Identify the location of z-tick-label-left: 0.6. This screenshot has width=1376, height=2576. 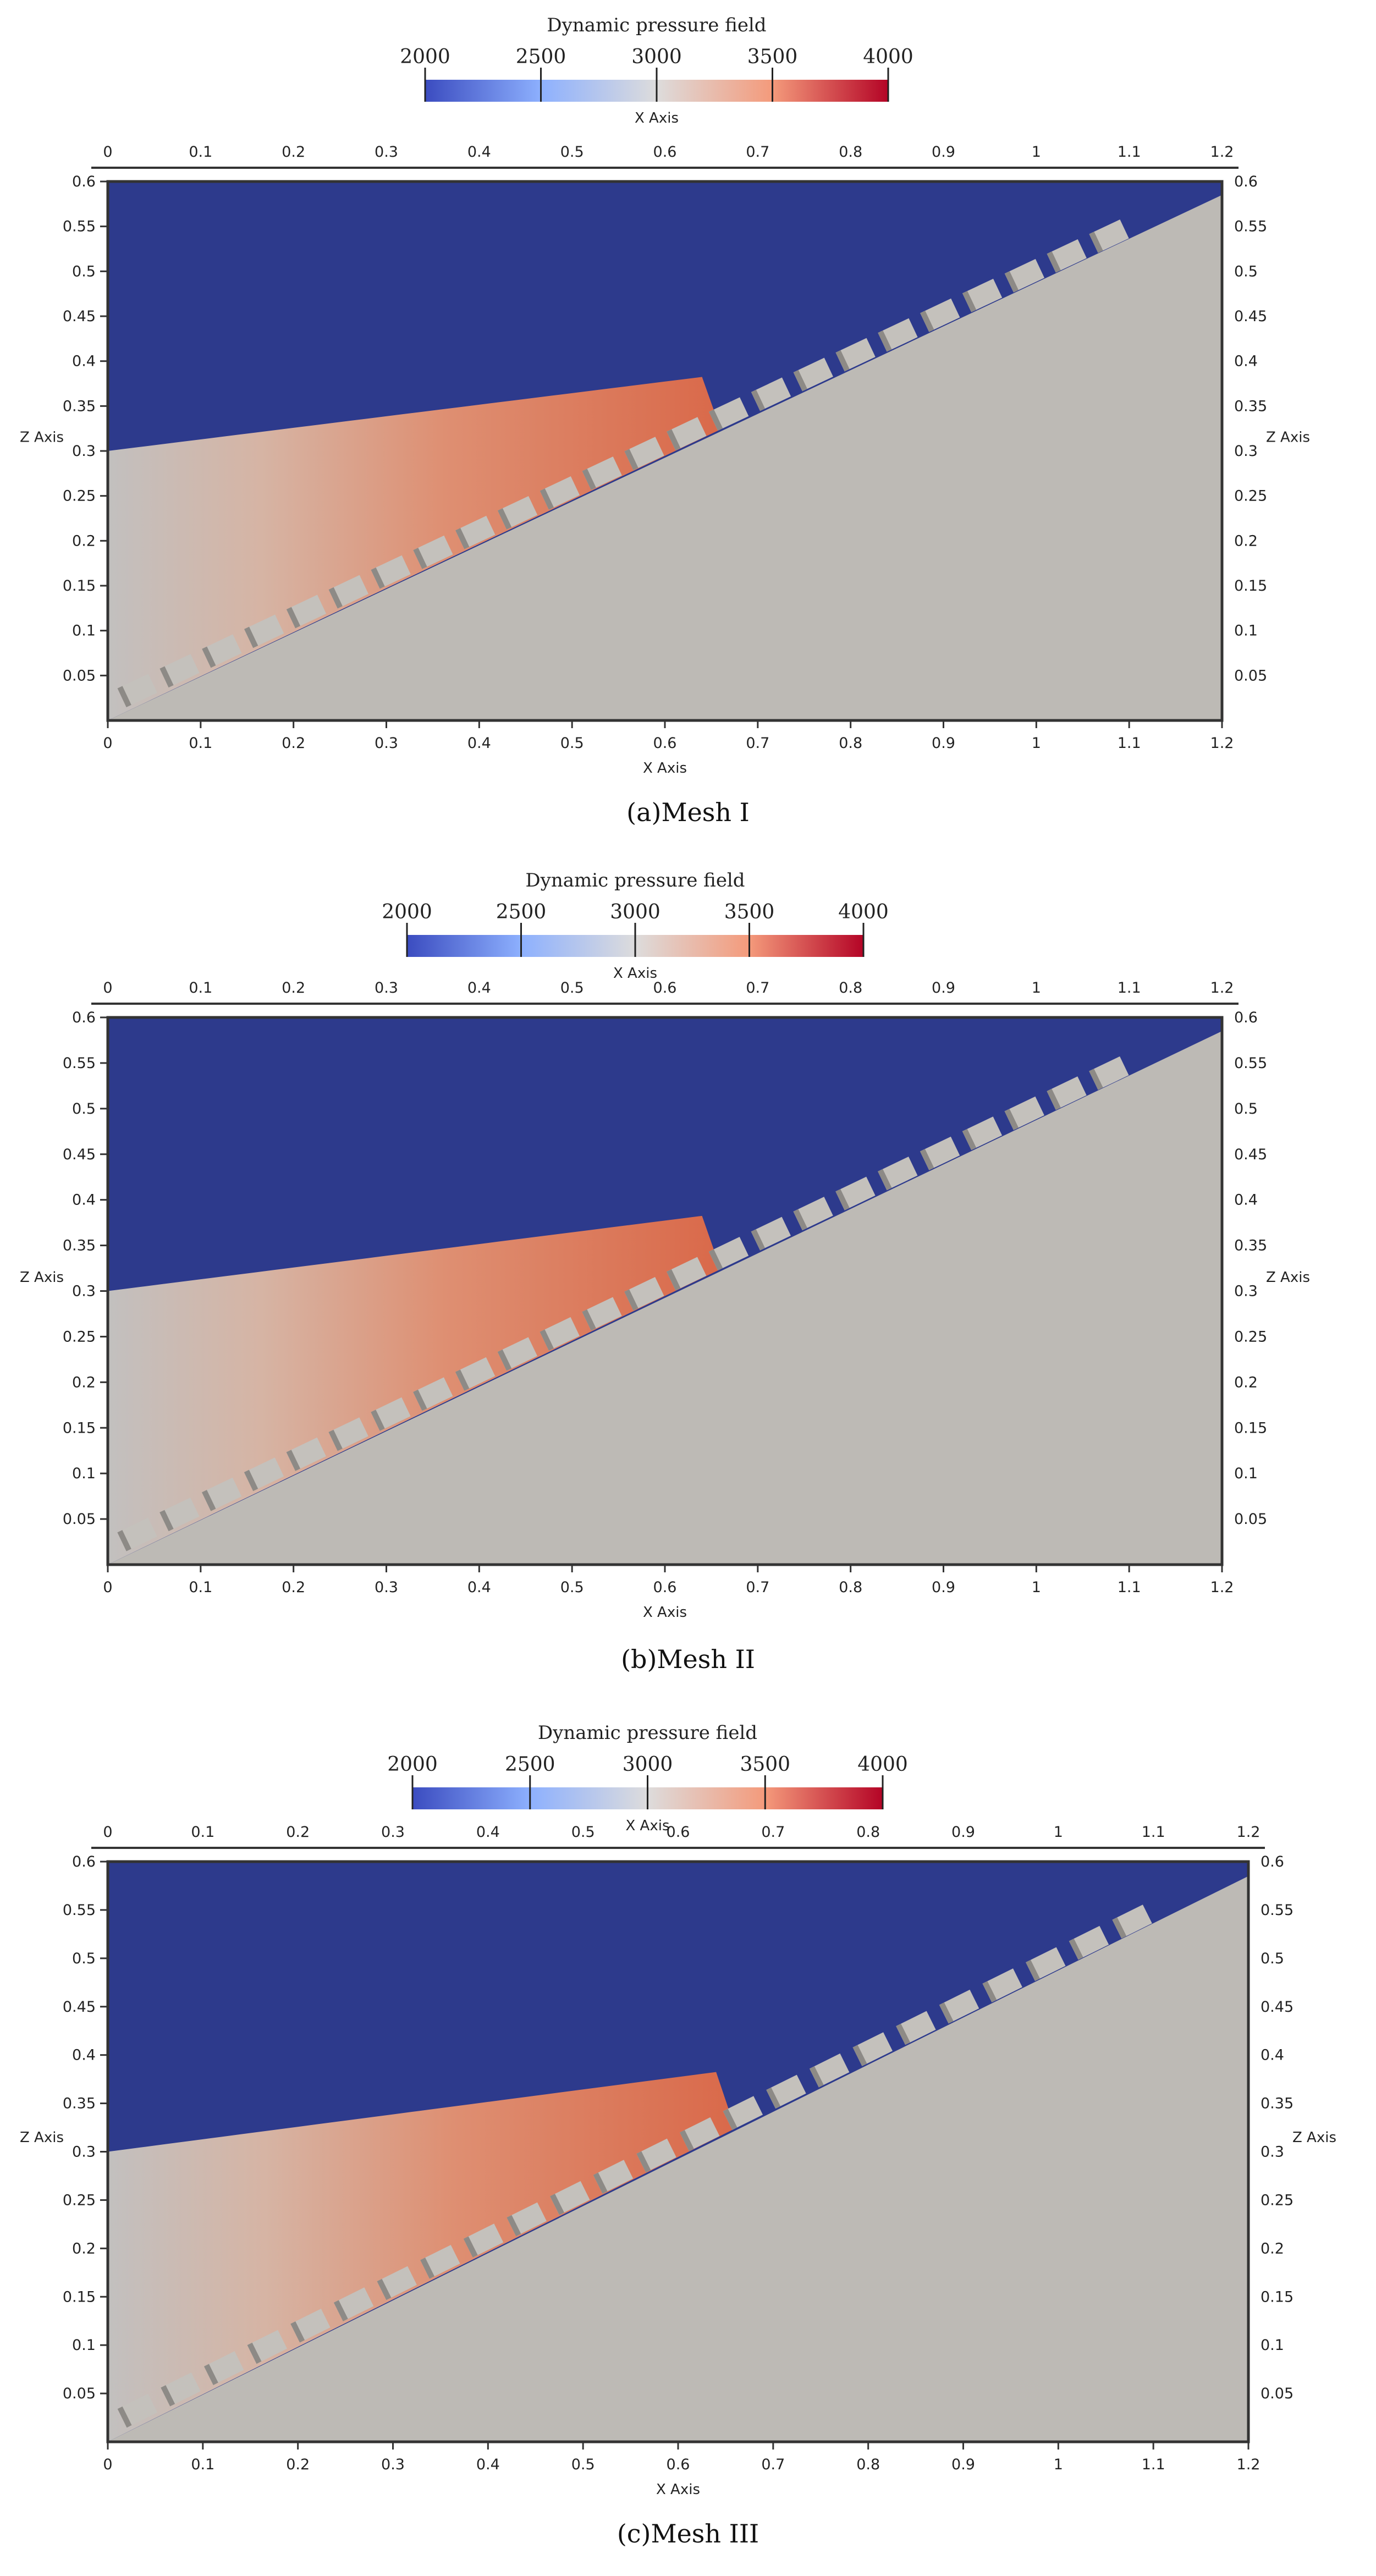
(84, 1017).